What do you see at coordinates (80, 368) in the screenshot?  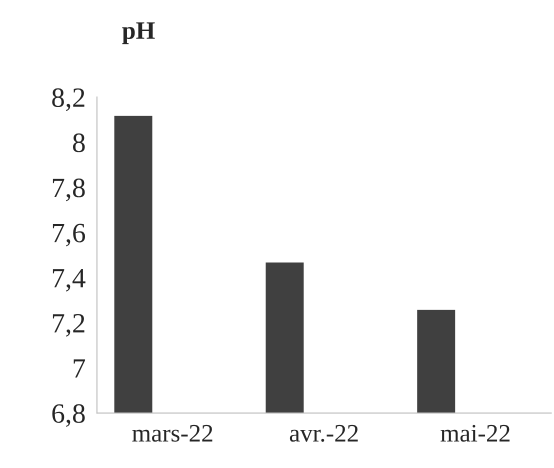 I see `y-tick-label: 7` at bounding box center [80, 368].